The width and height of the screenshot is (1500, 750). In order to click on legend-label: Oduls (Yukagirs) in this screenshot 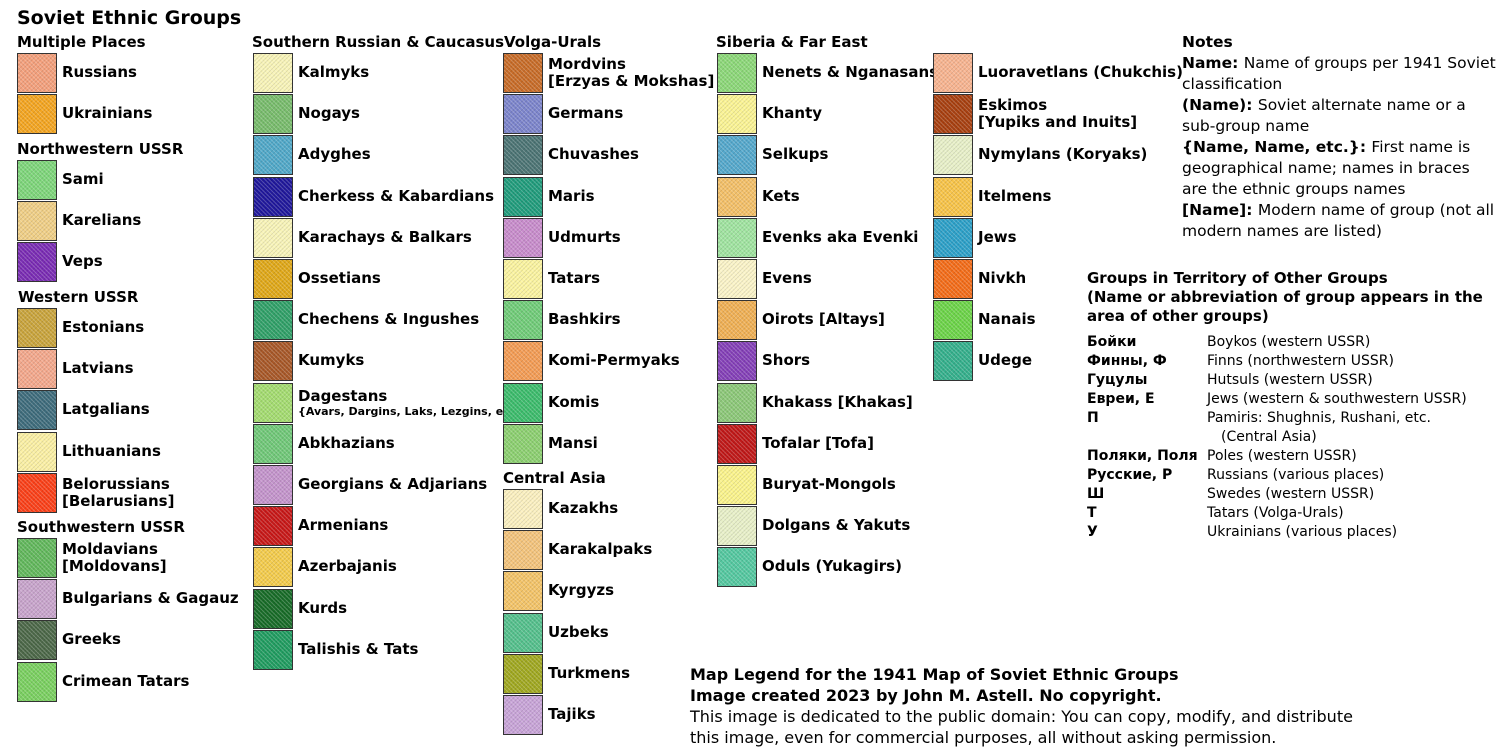, I will do `click(832, 566)`.